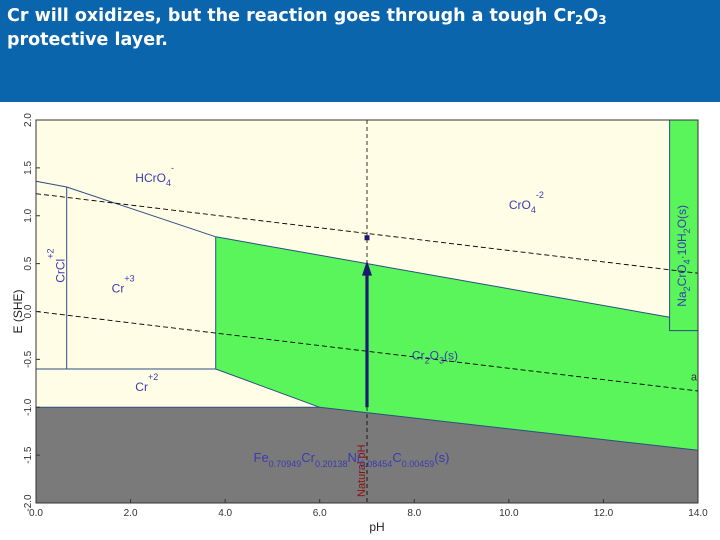 Image resolution: width=720 pixels, height=540 pixels. Describe the element at coordinates (28, 311) in the screenshot. I see `y-tick-label: 0.0` at that location.